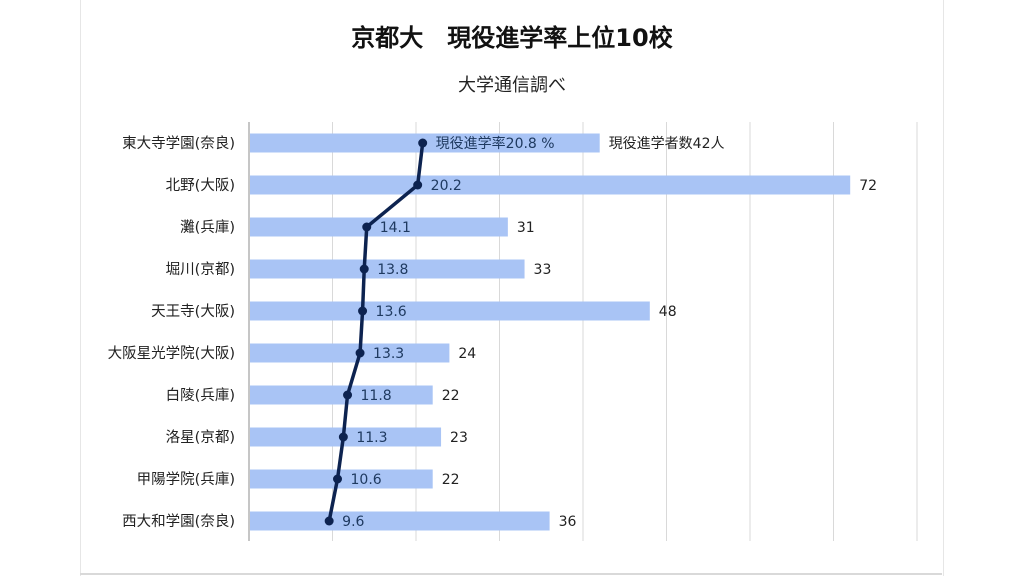 The image size is (1024, 576). Describe the element at coordinates (395, 228) in the screenshot. I see `rate-label: 14.1` at that location.